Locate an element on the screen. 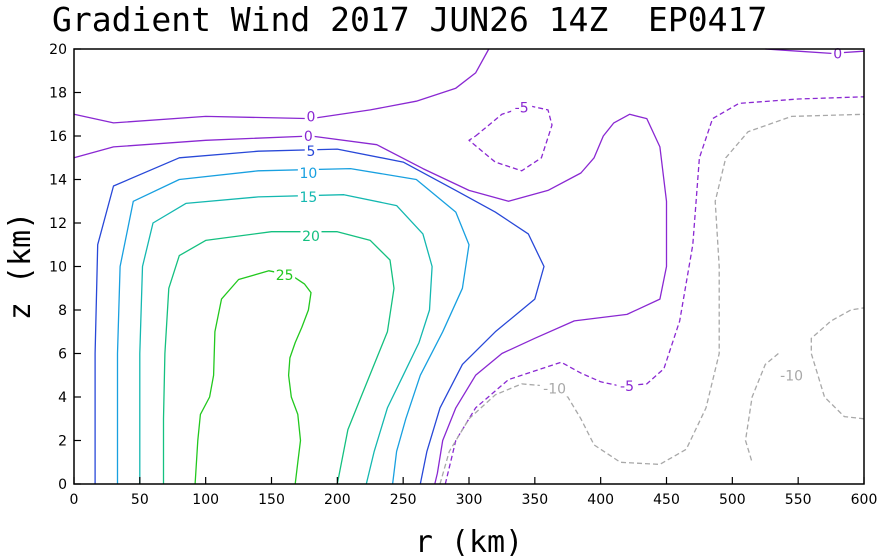 This screenshot has height=560, width=879. y-tick-label: 20 is located at coordinates (58, 50).